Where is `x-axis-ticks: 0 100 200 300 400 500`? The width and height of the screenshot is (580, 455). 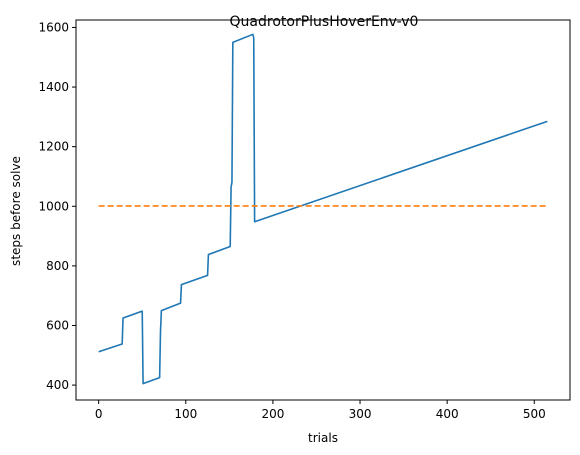
x-axis-ticks: 0 100 200 300 400 500 is located at coordinates (320, 410).